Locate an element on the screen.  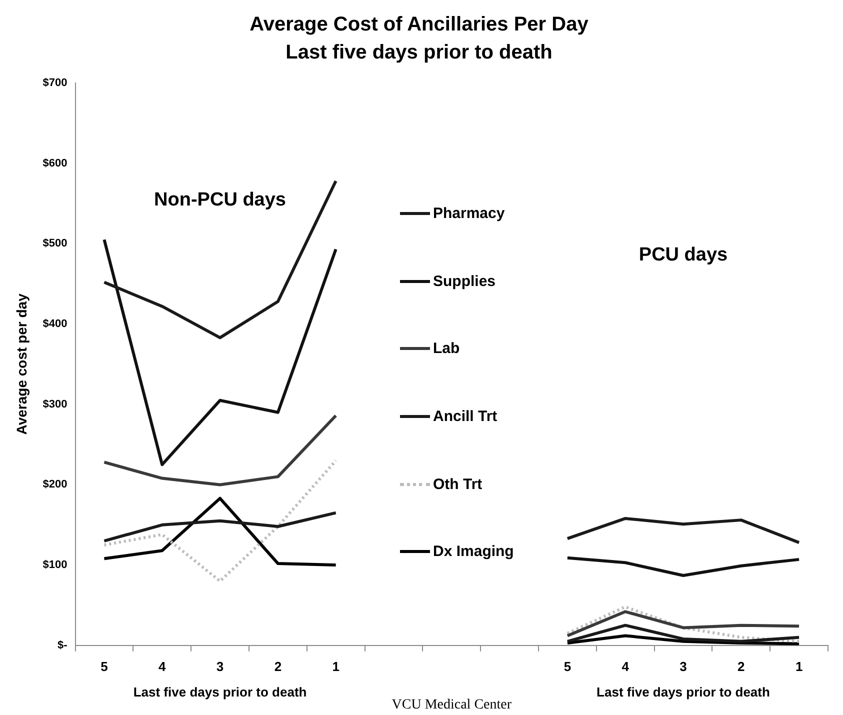
text: VCU Medical Center is located at coordinates (452, 705).